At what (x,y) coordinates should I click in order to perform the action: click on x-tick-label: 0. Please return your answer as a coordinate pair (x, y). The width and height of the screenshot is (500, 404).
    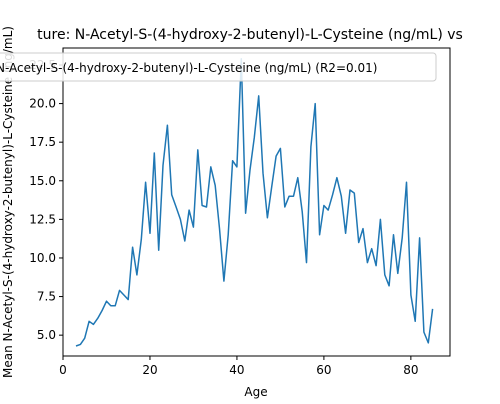
    Looking at the image, I should click on (63, 370).